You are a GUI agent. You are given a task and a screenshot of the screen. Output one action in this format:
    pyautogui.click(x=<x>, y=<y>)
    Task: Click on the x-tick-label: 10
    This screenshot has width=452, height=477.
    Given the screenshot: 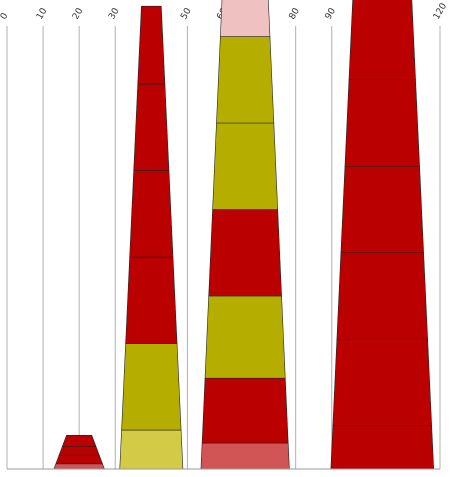 What is the action you would take?
    pyautogui.click(x=42, y=13)
    